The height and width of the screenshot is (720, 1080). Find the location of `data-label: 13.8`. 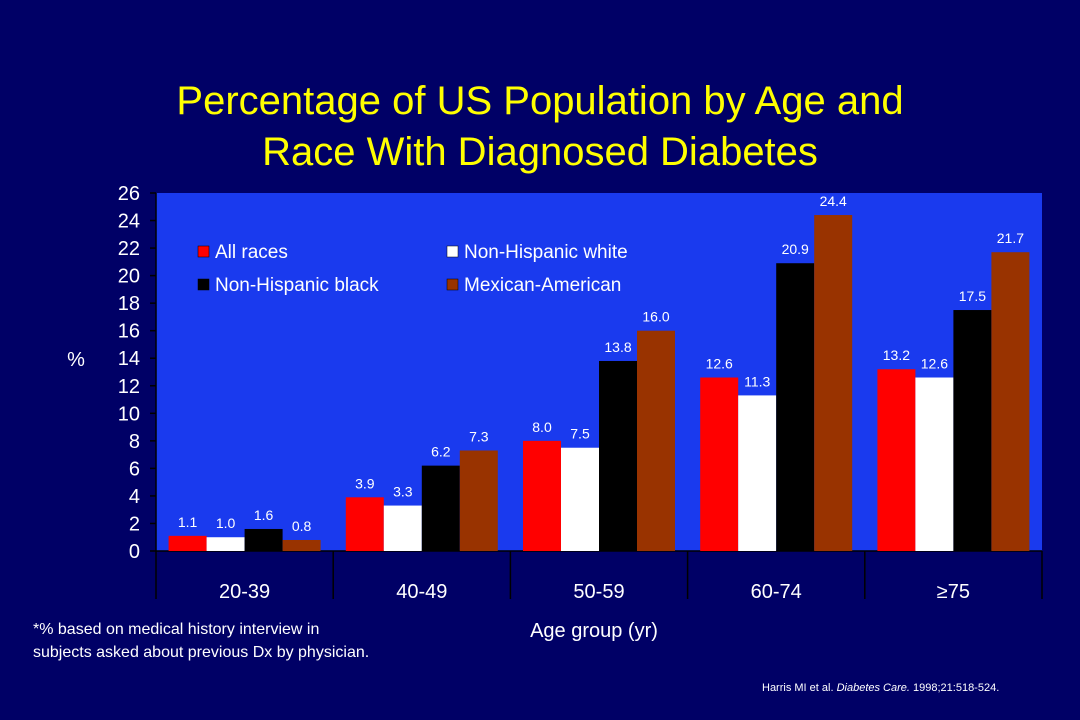

data-label: 13.8 is located at coordinates (617, 347).